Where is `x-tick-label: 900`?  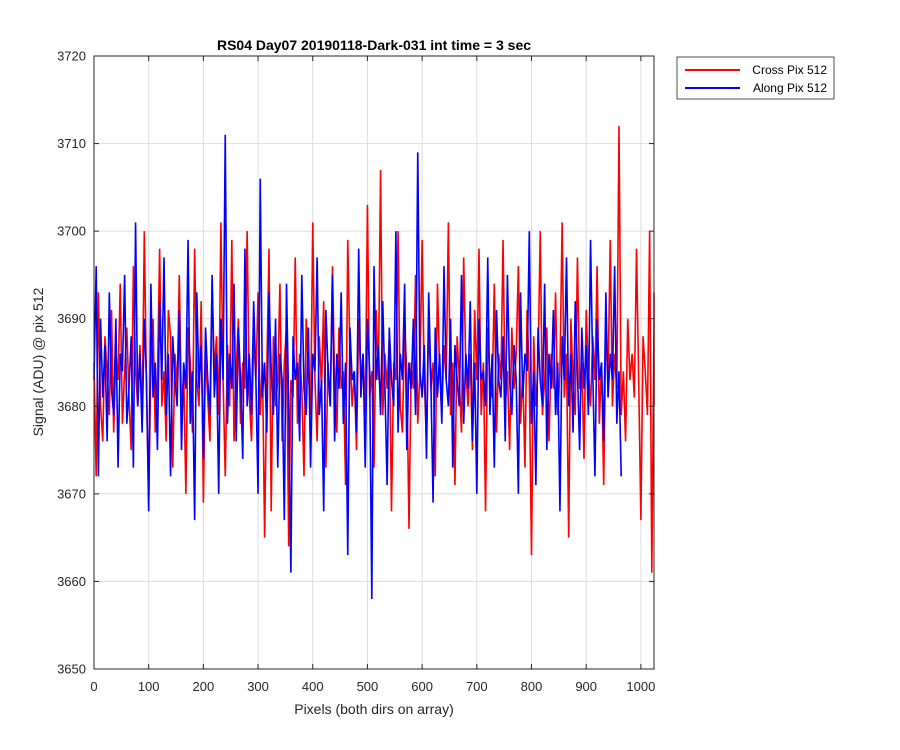
x-tick-label: 900 is located at coordinates (586, 686).